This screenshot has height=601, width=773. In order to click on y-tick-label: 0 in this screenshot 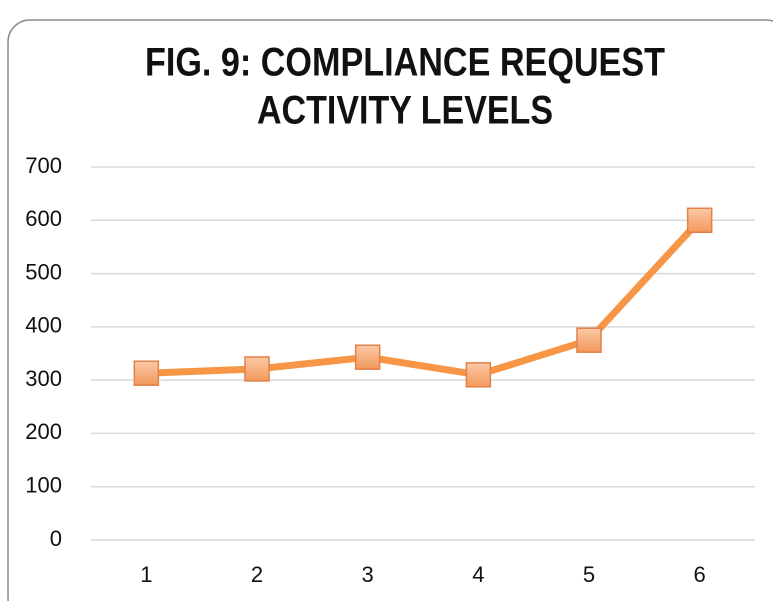, I will do `click(56, 538)`.